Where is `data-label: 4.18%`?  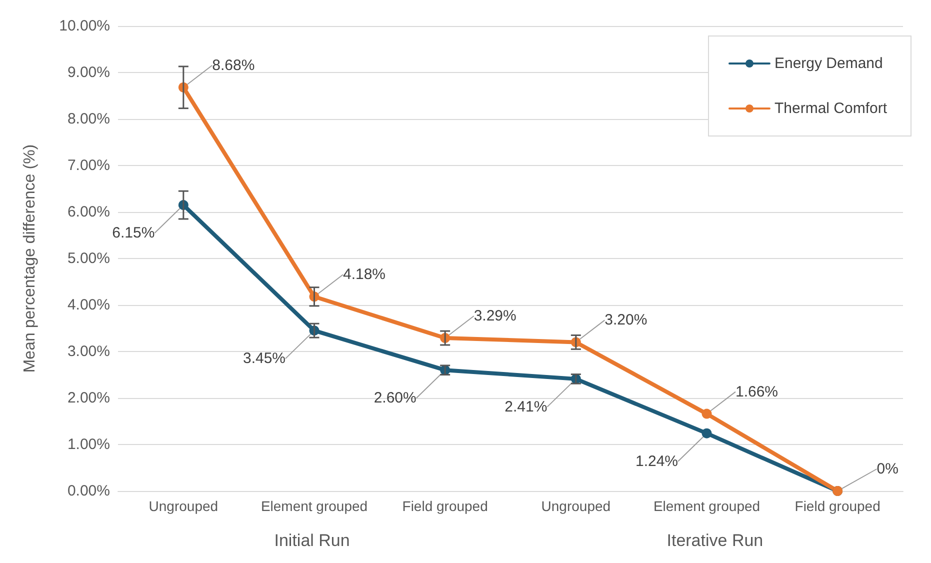
data-label: 4.18% is located at coordinates (364, 275).